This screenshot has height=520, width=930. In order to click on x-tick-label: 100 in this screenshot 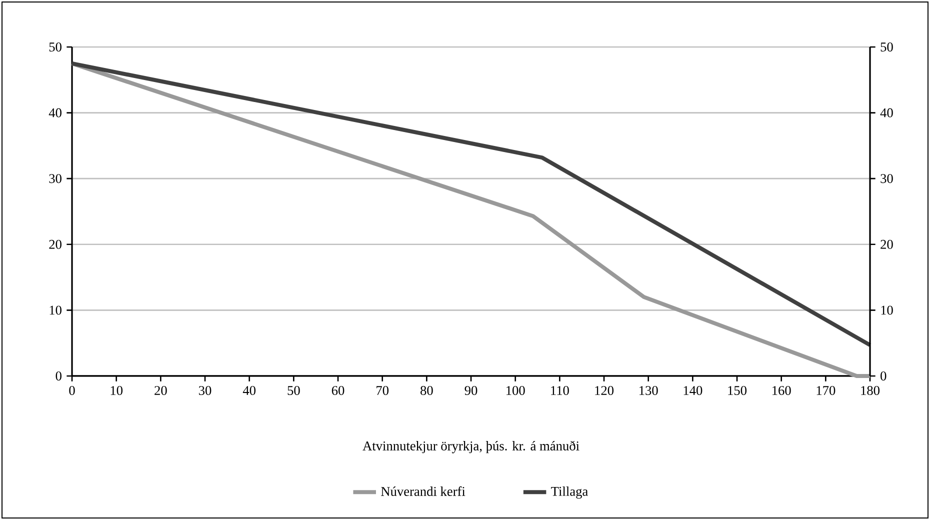, I will do `click(515, 391)`.